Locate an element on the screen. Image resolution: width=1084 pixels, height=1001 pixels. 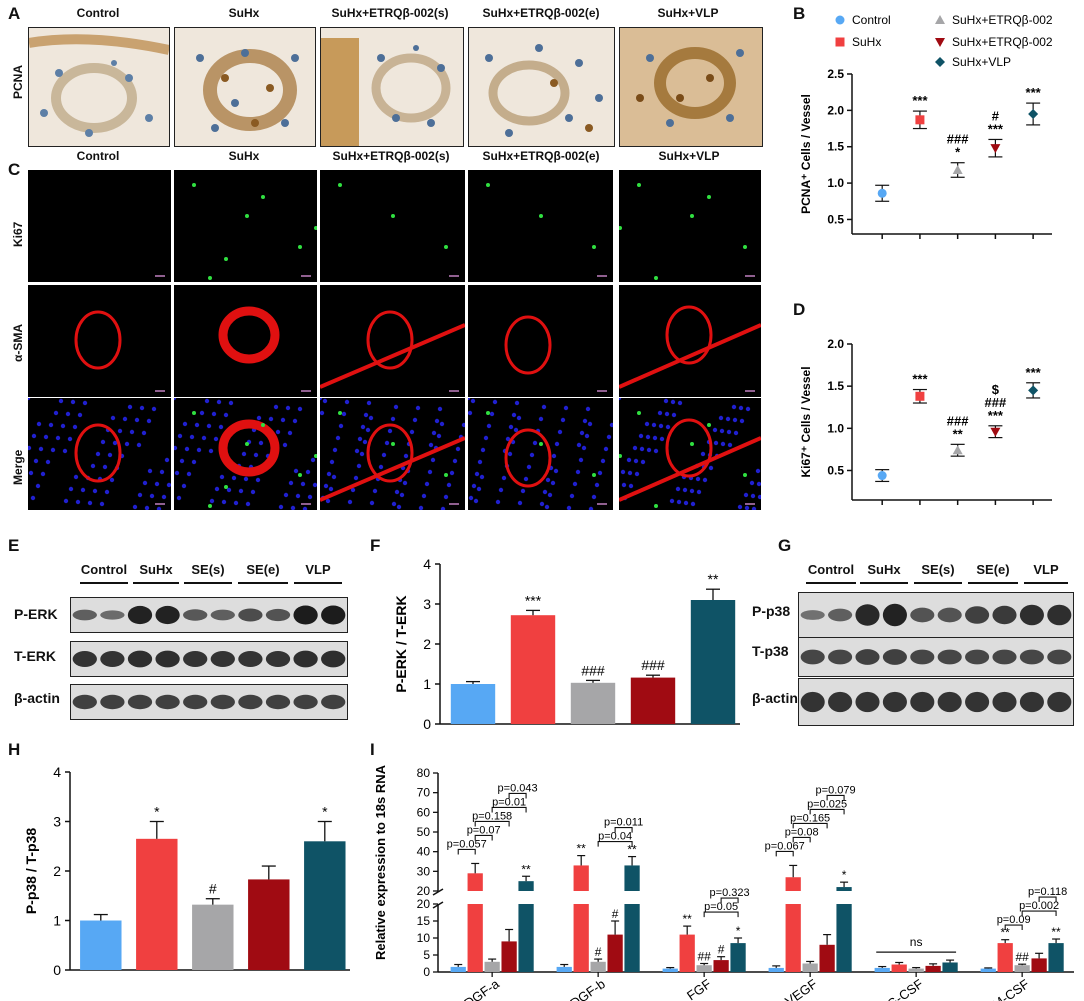
y-tick-label: 0 is located at coordinates (426, 972).